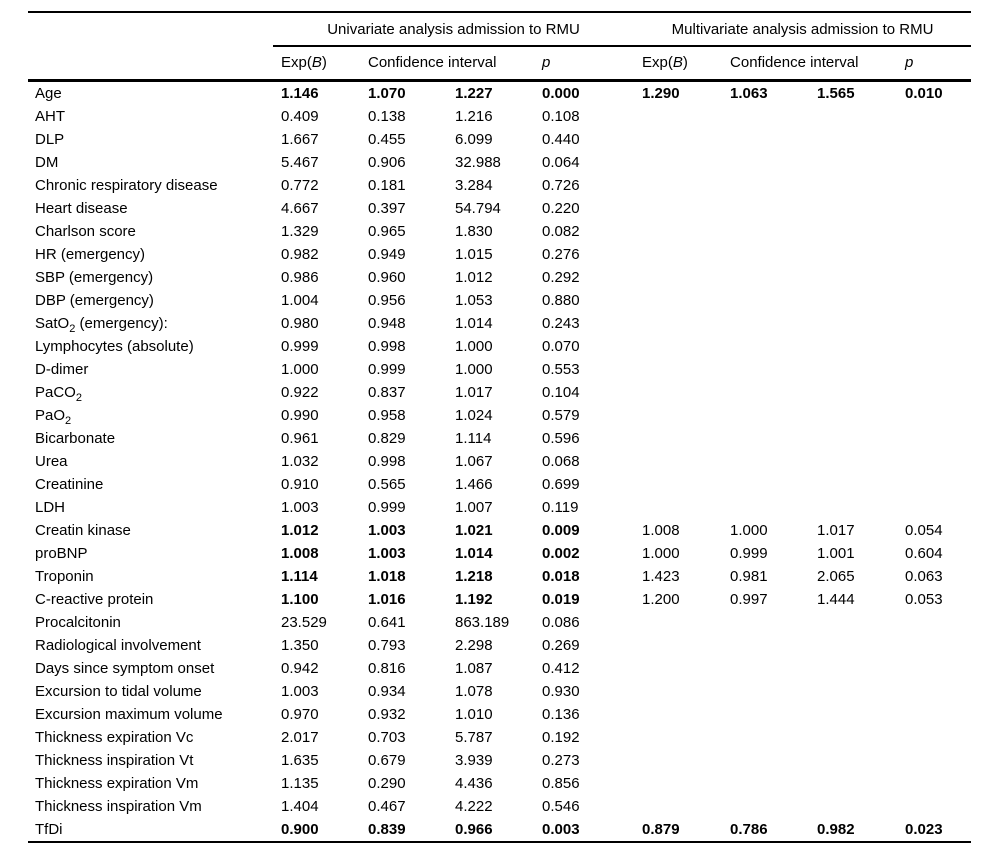  Describe the element at coordinates (474, 829) in the screenshot. I see `uni-ci-upper: 0.966` at that location.